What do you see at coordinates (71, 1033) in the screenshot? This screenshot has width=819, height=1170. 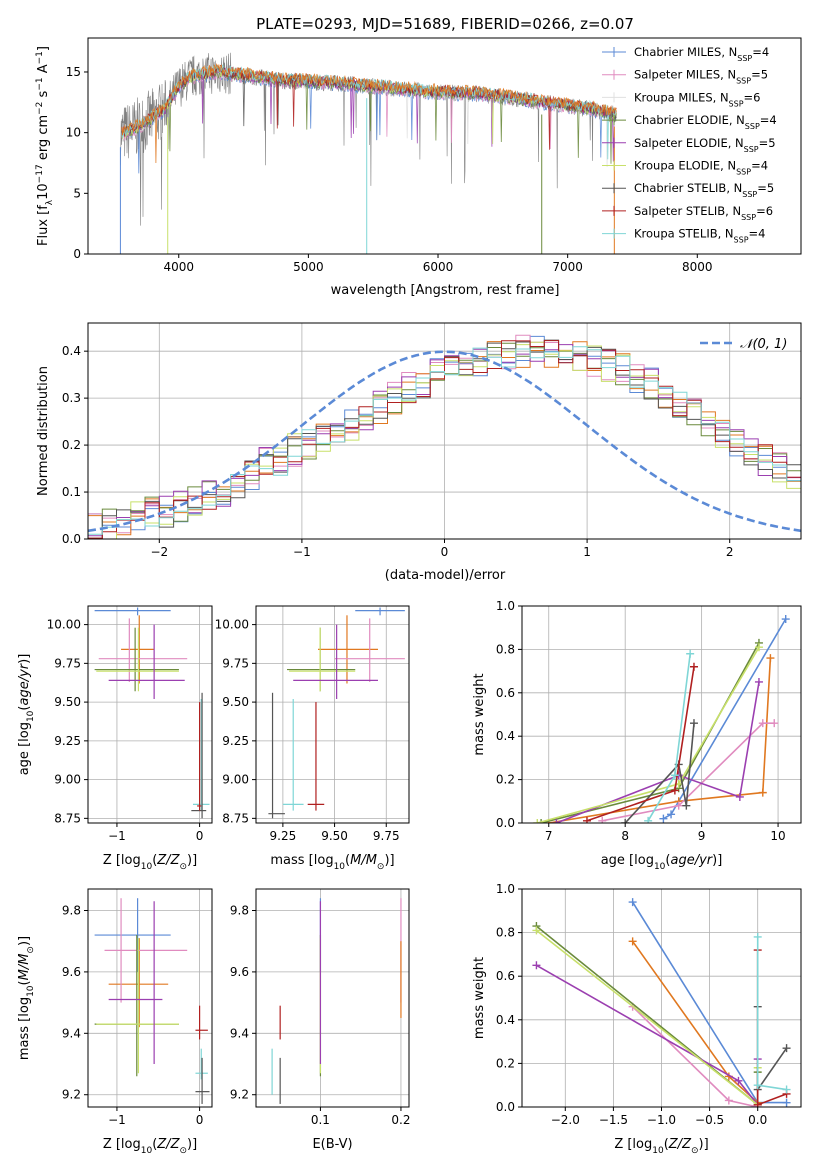 I see `y-tick-label: 9.4` at bounding box center [71, 1033].